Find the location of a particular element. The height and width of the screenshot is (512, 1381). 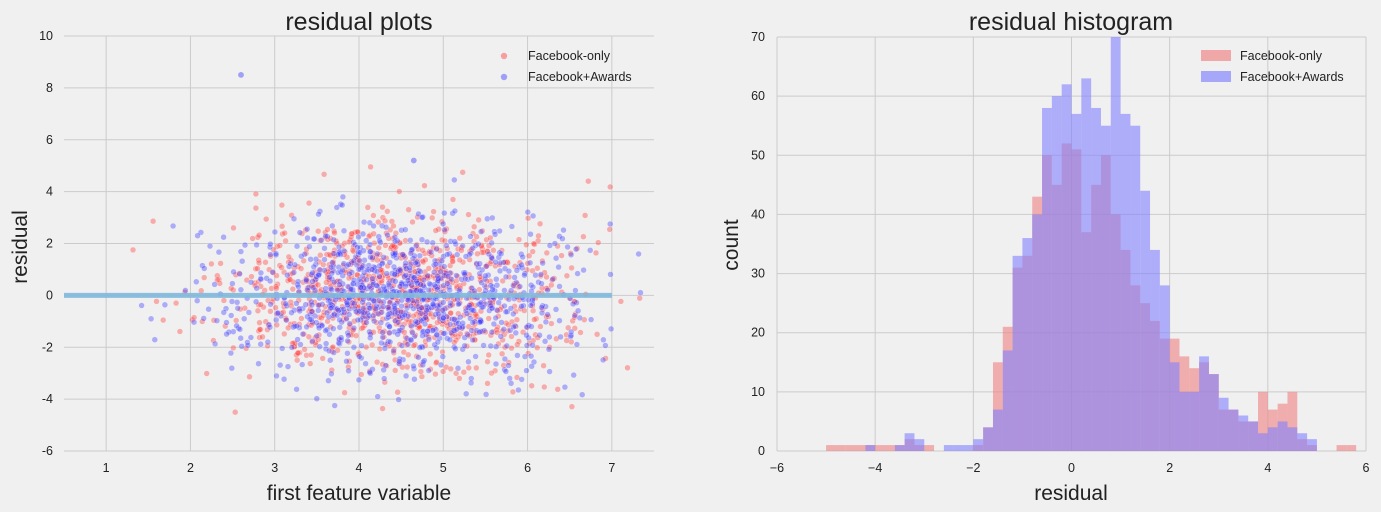

scatter-legend: Facebook-only Facebook+Awards is located at coordinates (566, 66).